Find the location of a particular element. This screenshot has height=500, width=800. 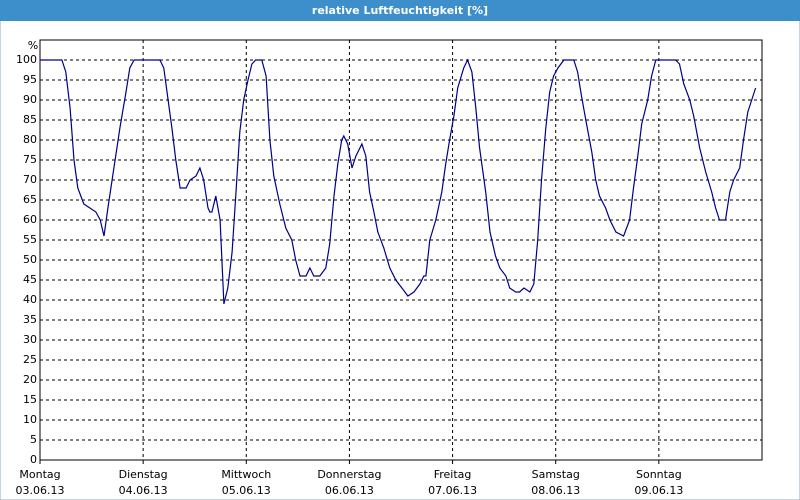

y-tick-label: 60 is located at coordinates (30, 219).